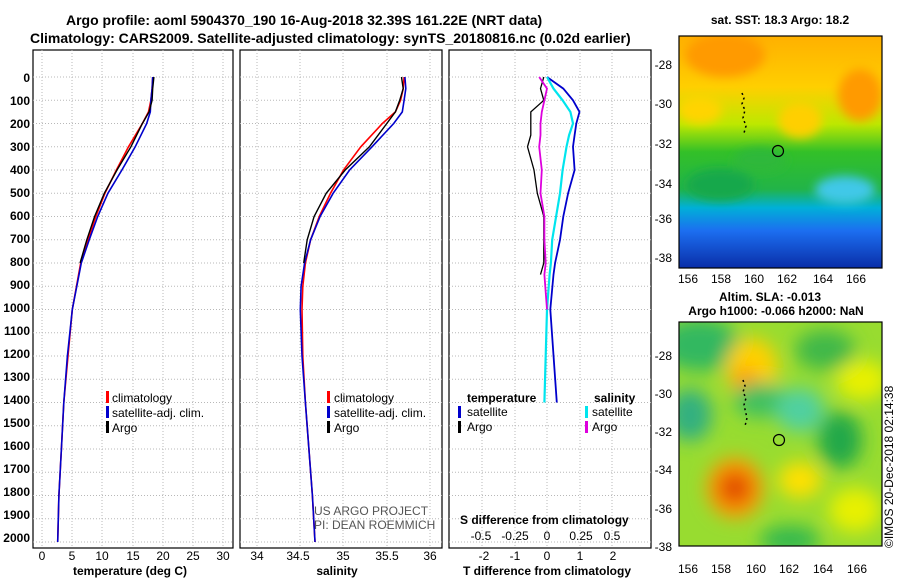 This screenshot has height=580, width=900. What do you see at coordinates (543, 193) in the screenshot?
I see `diff-line-s-argo` at bounding box center [543, 193].